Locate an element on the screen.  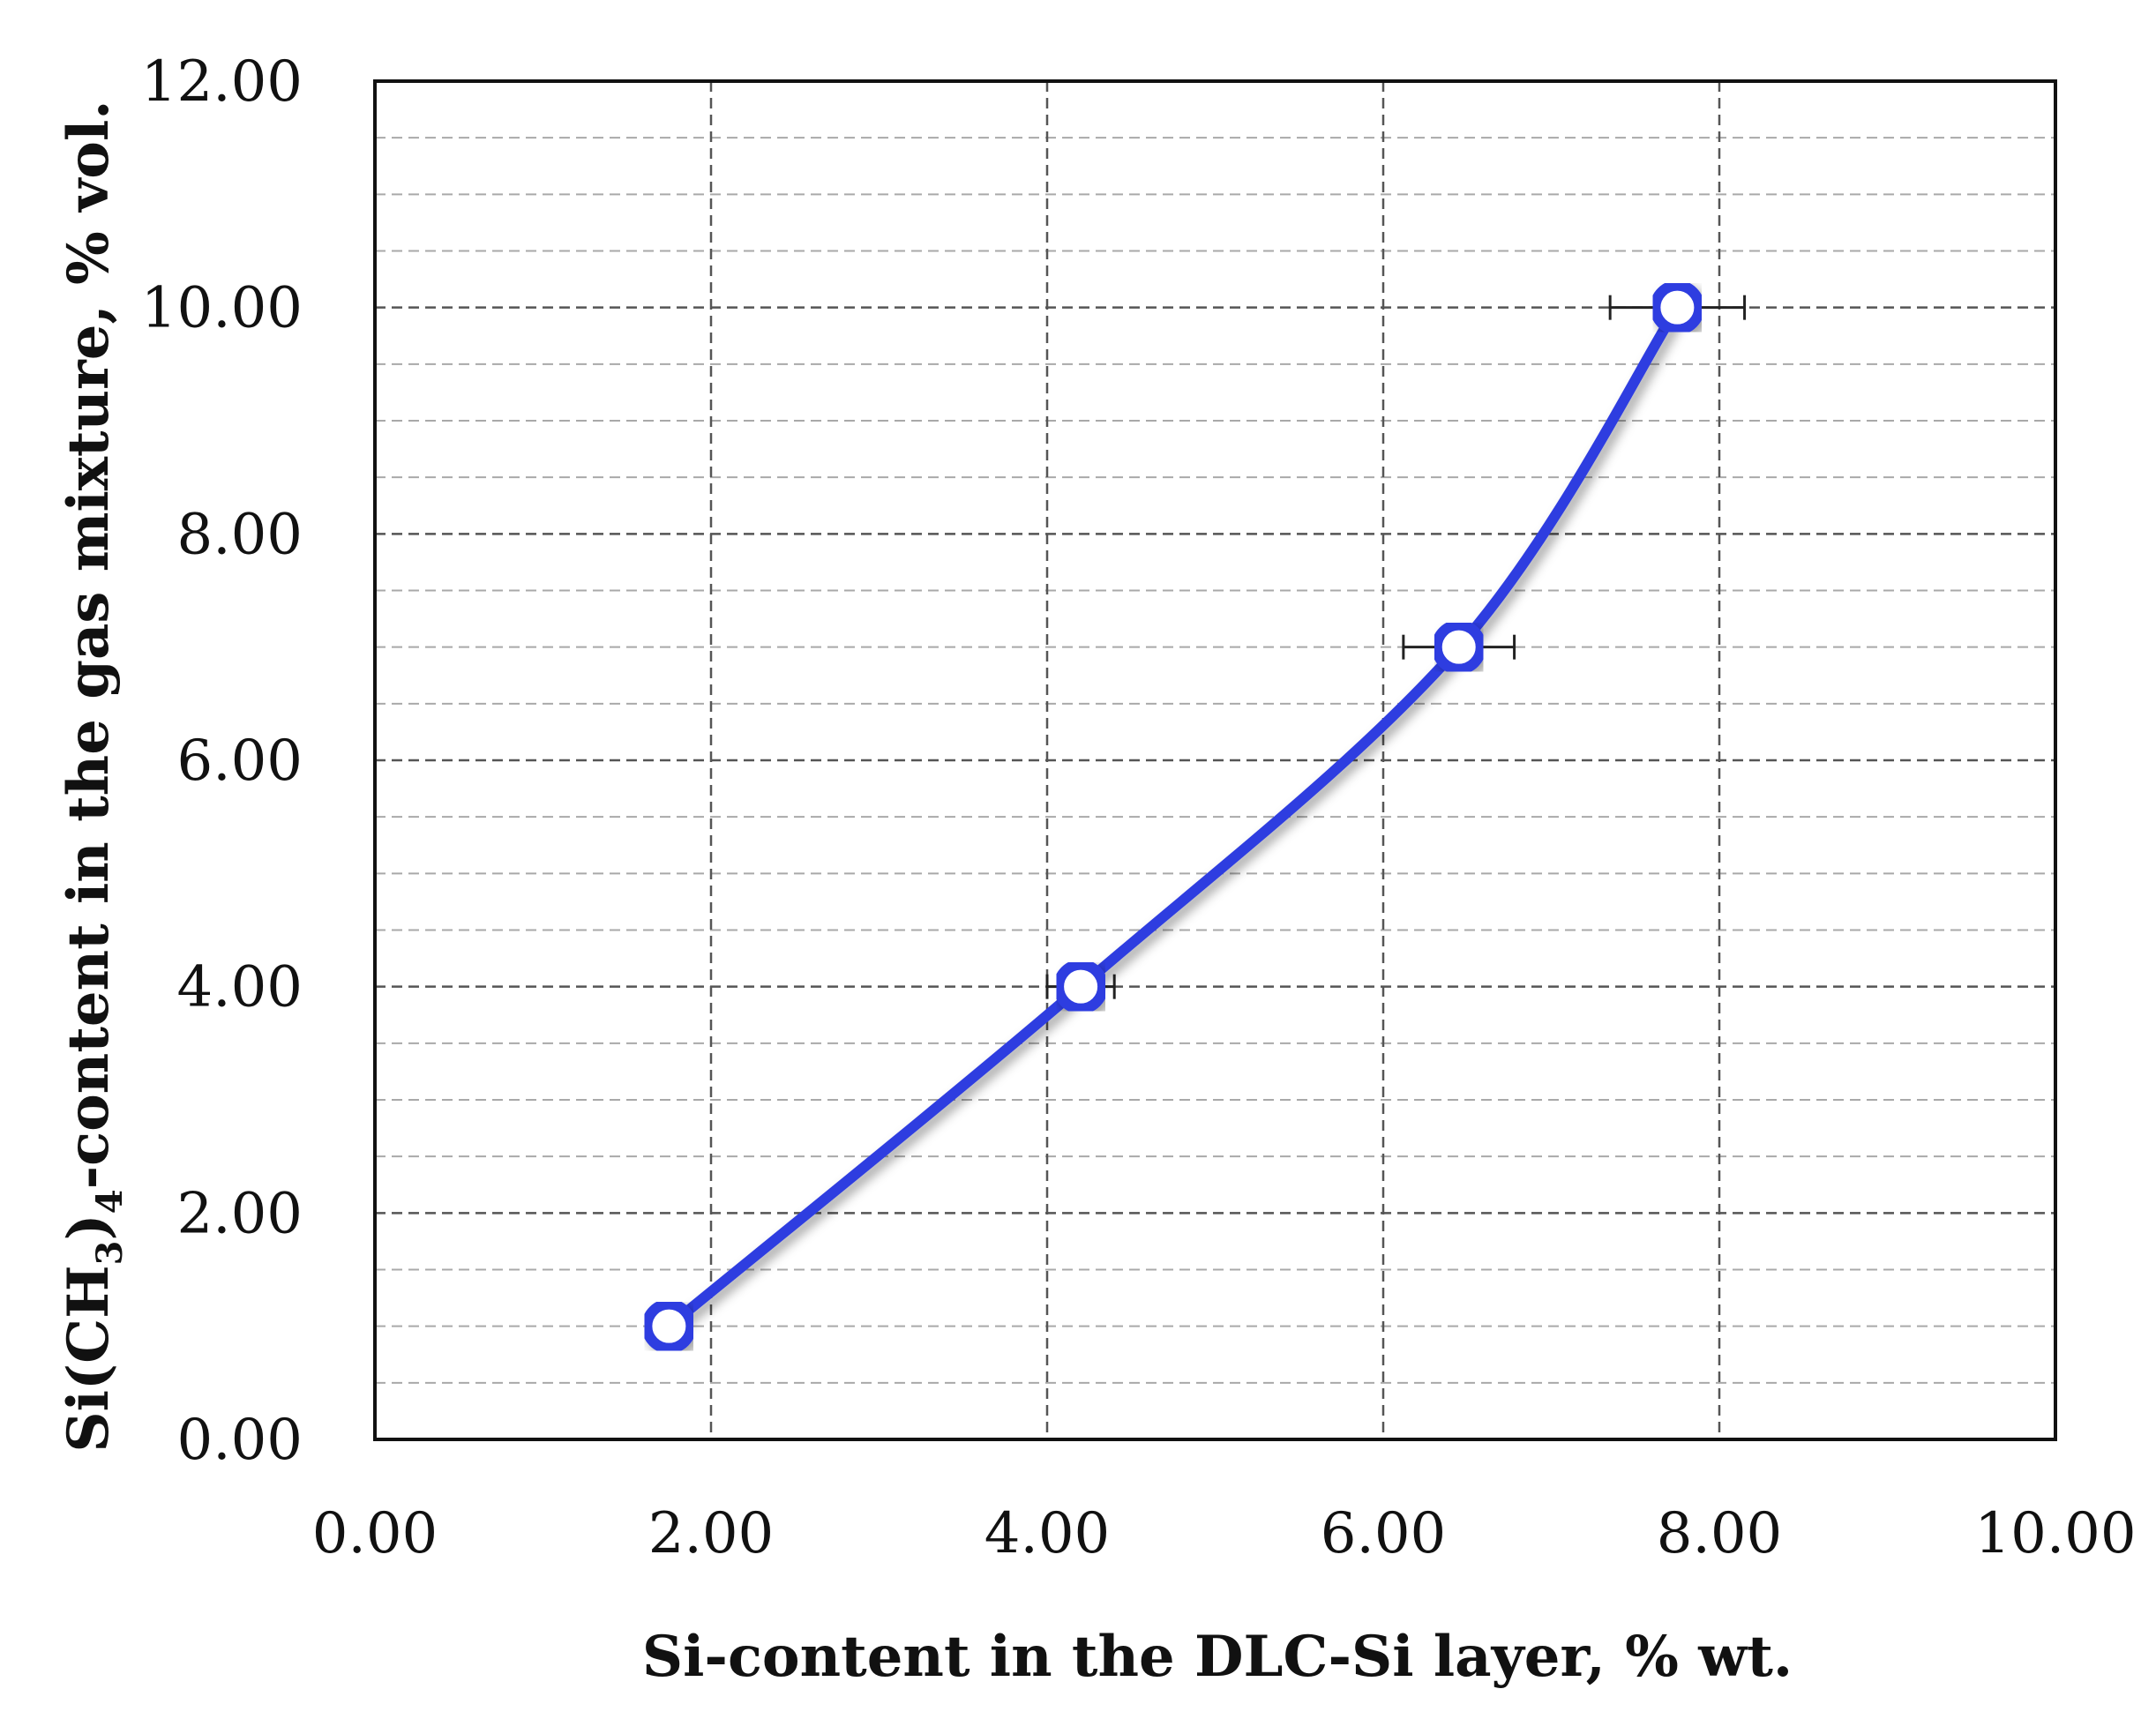
x-tick-label: 4.00 is located at coordinates (1047, 1534).